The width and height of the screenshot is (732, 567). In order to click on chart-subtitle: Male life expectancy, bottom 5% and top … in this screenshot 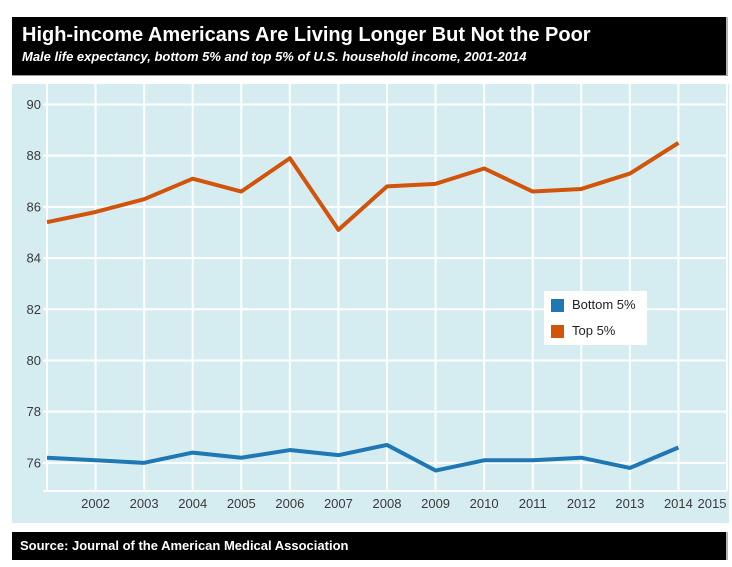, I will do `click(274, 56)`.